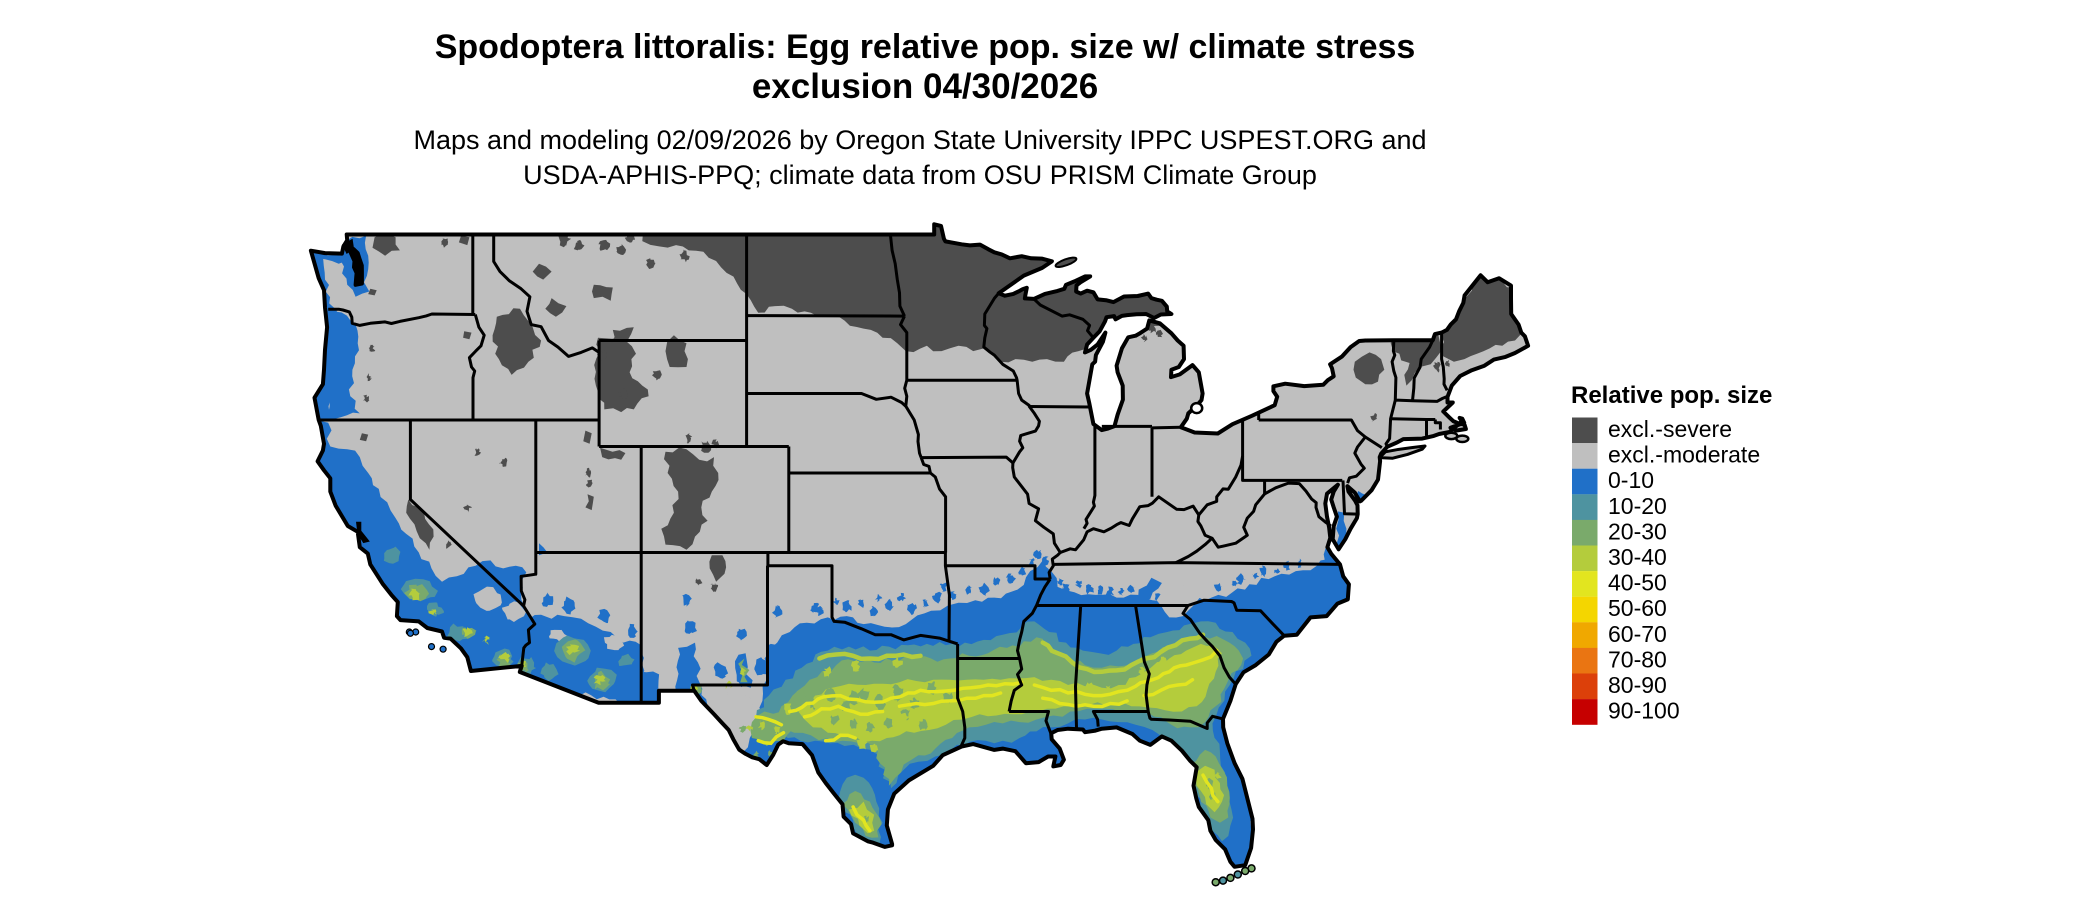  I want to click on svg-text: excl.-moderate, so click(1684, 455).